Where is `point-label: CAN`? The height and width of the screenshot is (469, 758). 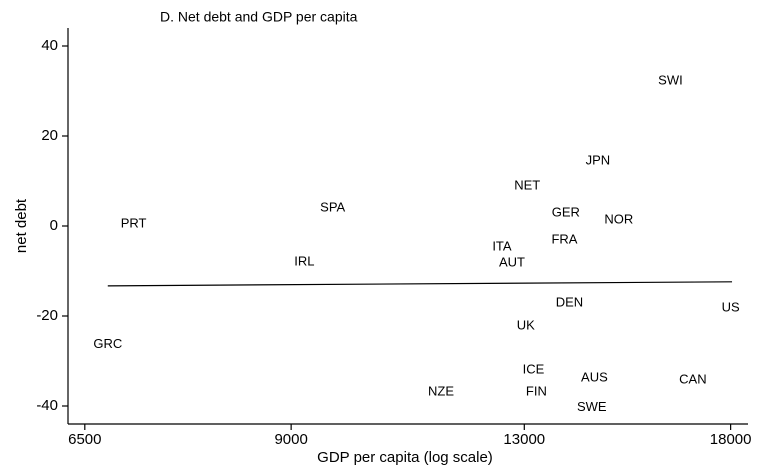 point-label: CAN is located at coordinates (692, 378).